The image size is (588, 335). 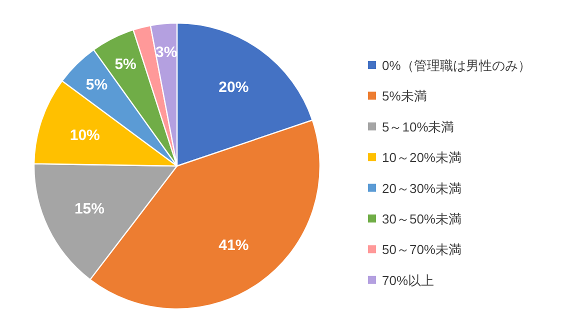 I want to click on legend-label: 5～10%未満, so click(x=418, y=126).